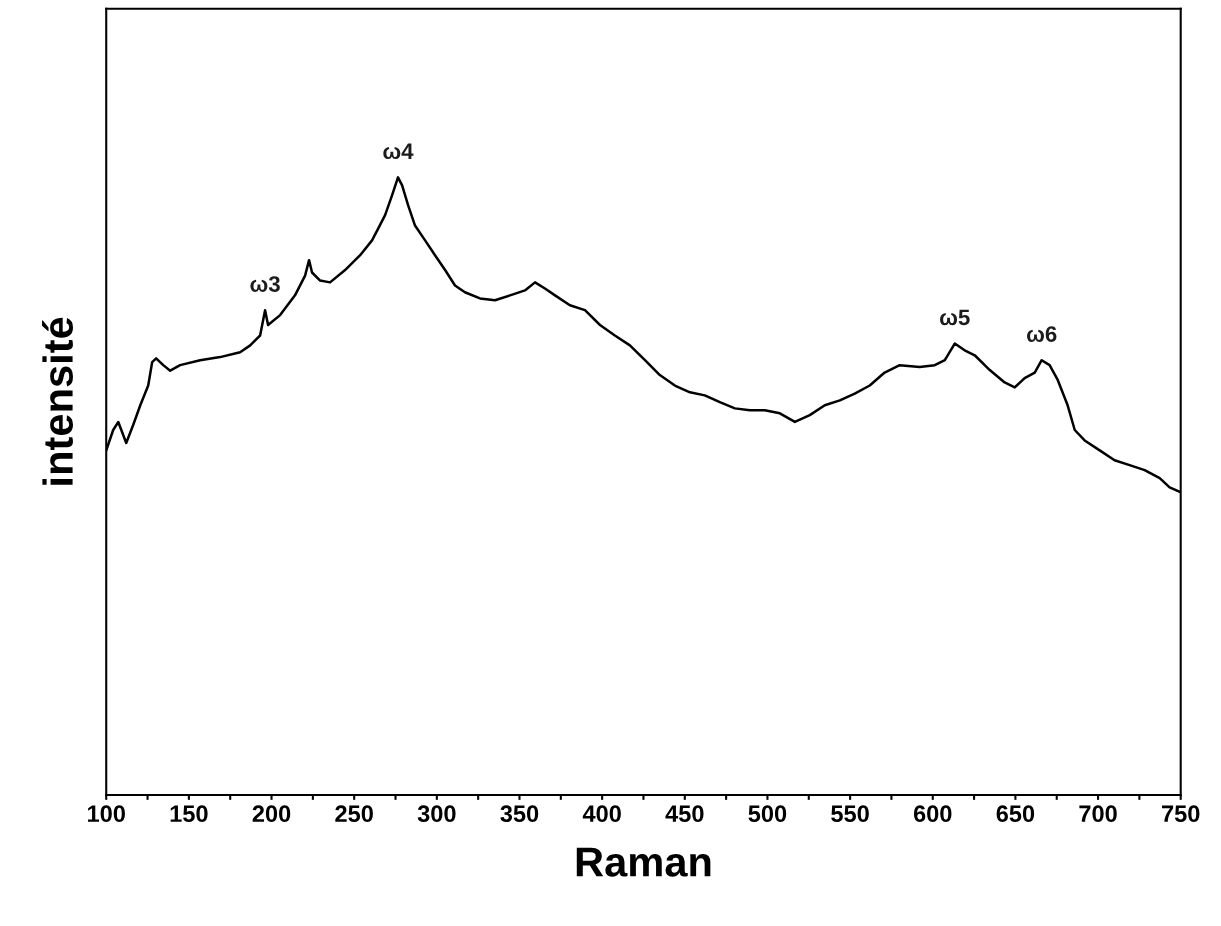 The width and height of the screenshot is (1221, 926). I want to click on x-tick-label: 100, so click(106, 814).